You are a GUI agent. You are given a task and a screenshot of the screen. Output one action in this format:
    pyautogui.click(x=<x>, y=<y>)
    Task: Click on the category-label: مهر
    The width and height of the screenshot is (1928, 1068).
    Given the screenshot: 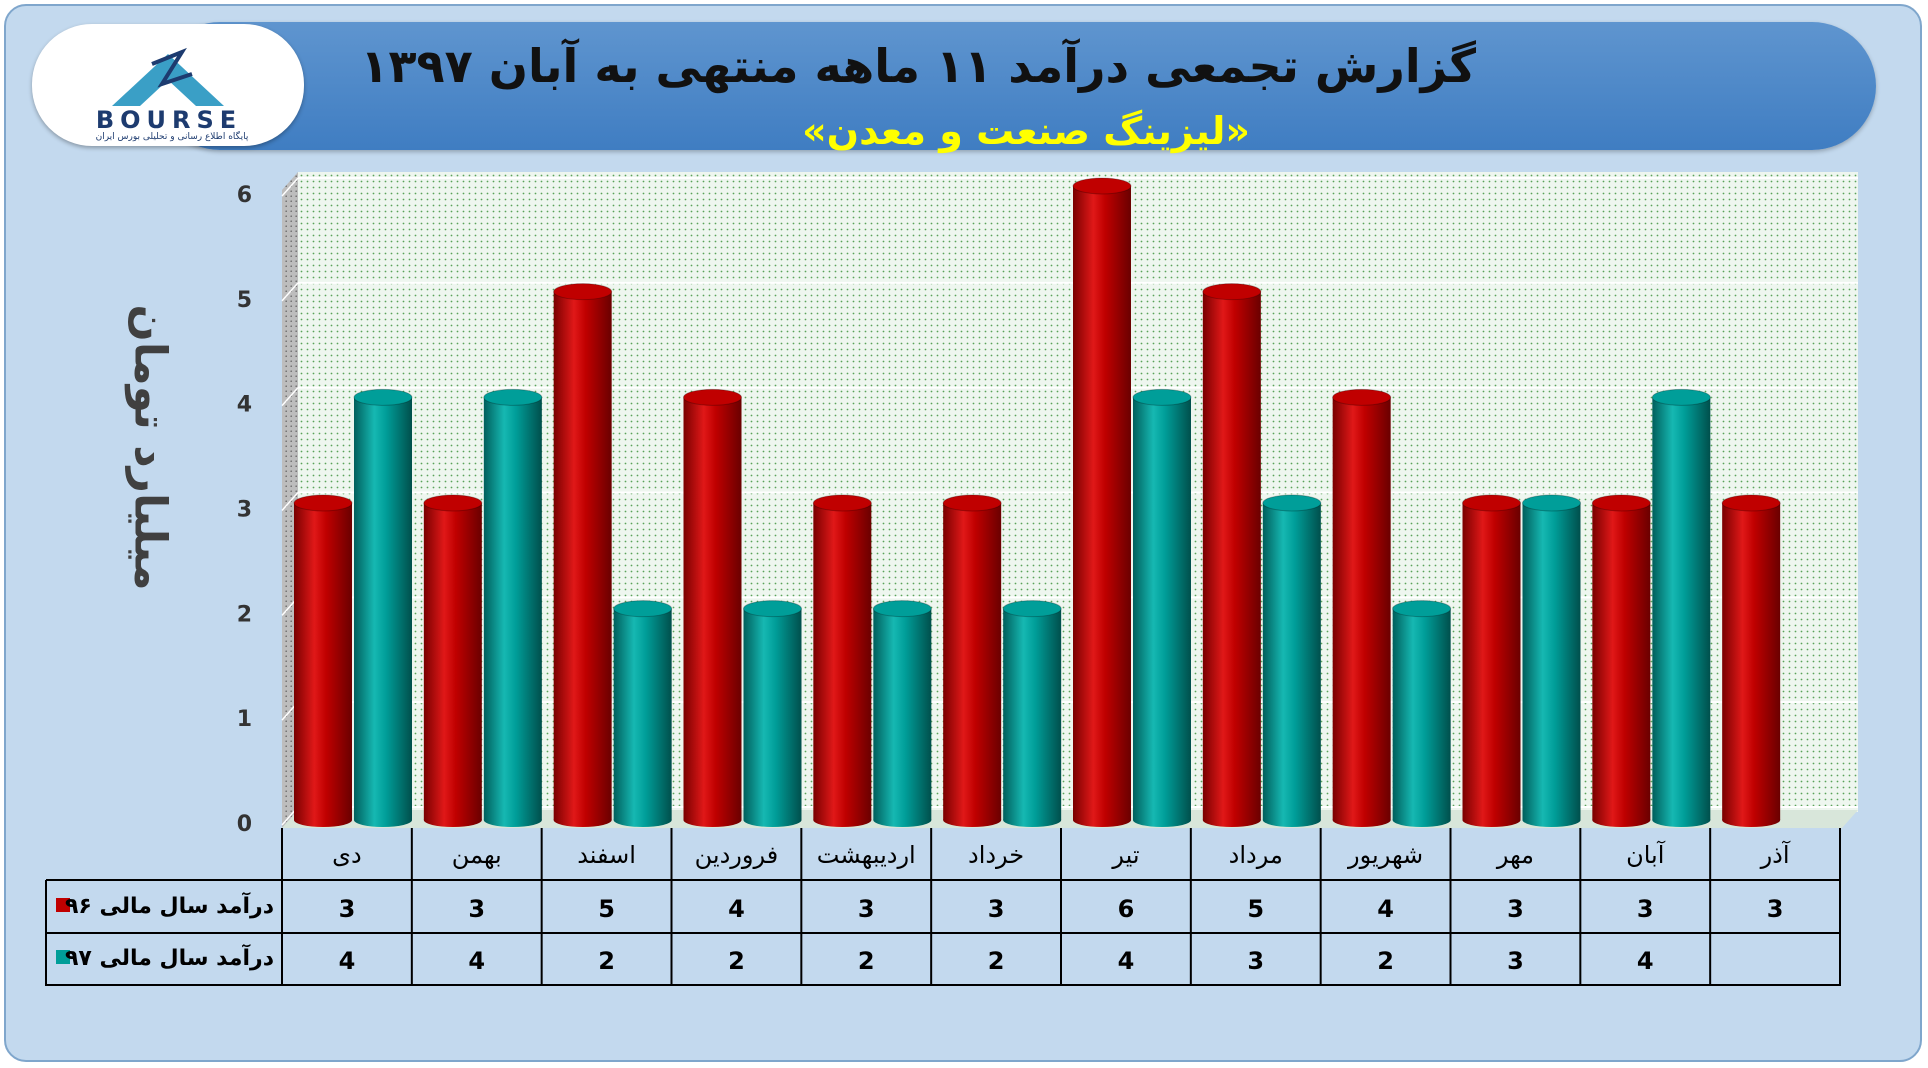 What is the action you would take?
    pyautogui.click(x=1515, y=855)
    